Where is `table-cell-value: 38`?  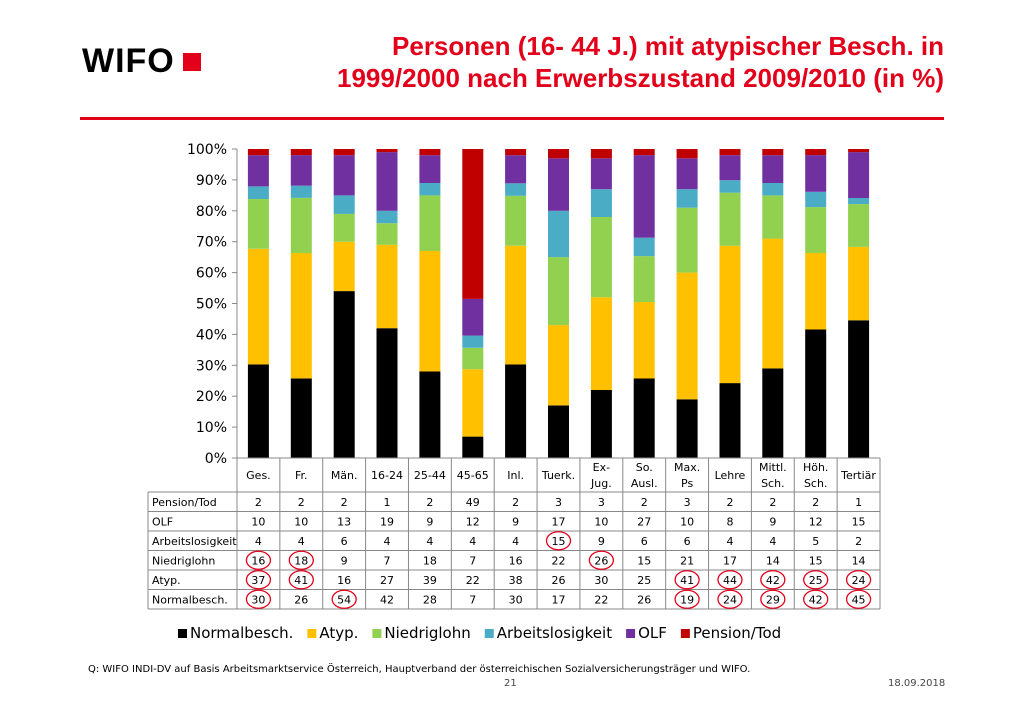
table-cell-value: 38 is located at coordinates (516, 580).